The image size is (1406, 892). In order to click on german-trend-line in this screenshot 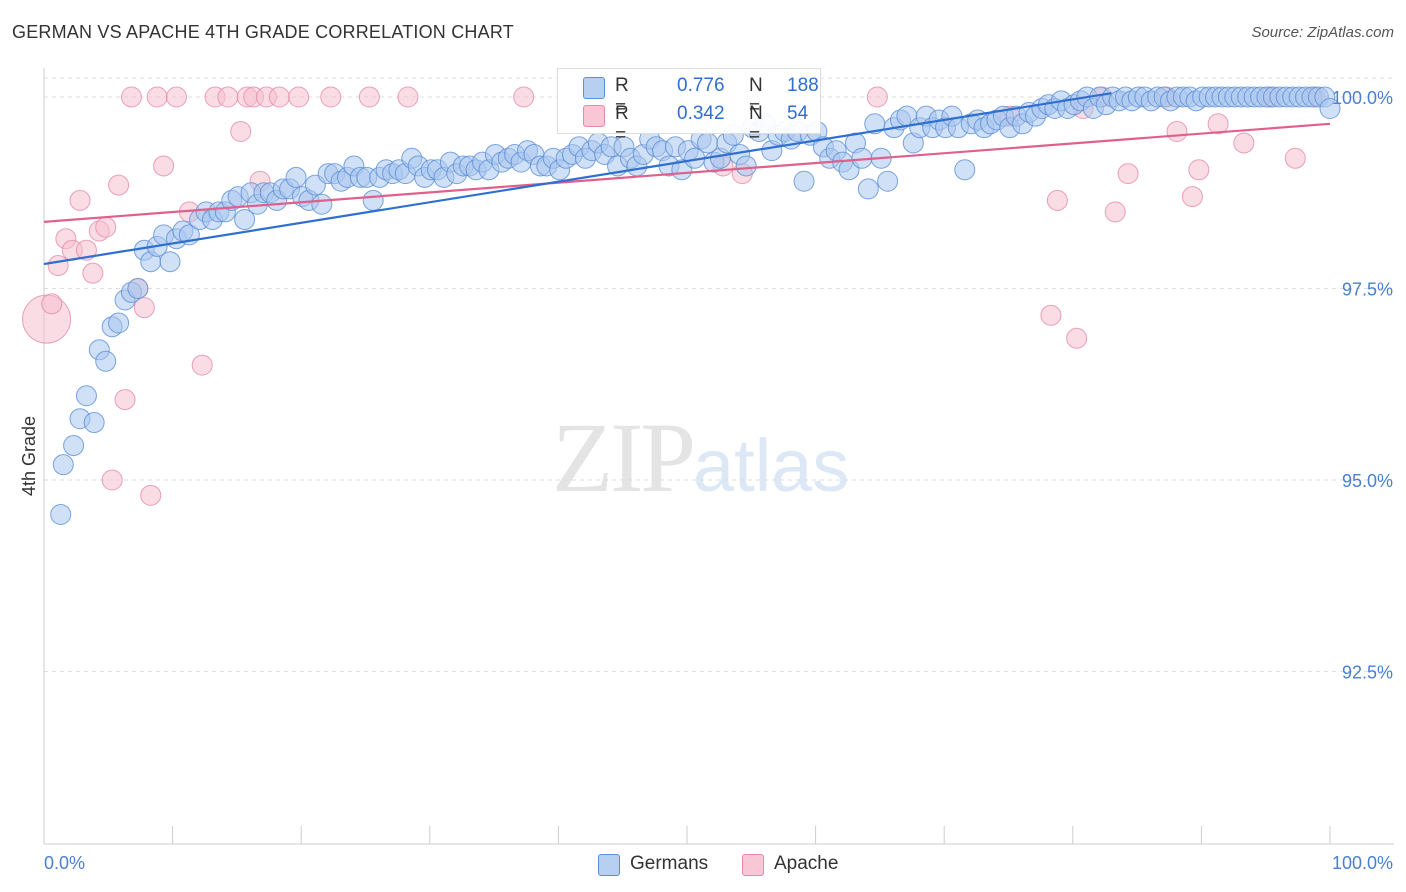, I will do `click(577, 179)`.